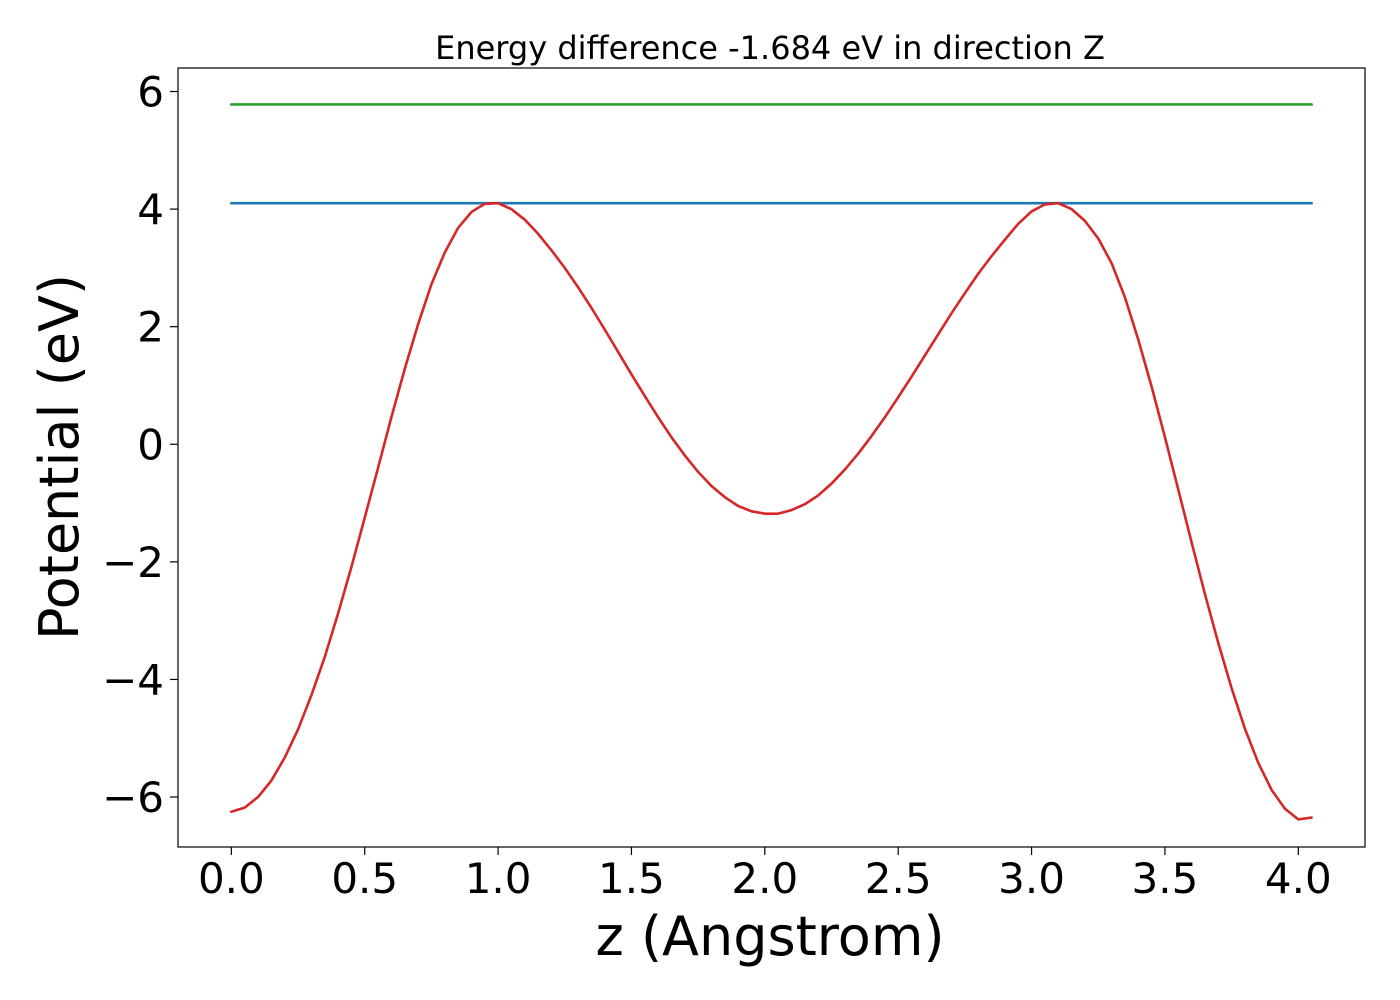 The width and height of the screenshot is (1400, 1000). Describe the element at coordinates (150, 92) in the screenshot. I see `y-tick-label: 6` at that location.